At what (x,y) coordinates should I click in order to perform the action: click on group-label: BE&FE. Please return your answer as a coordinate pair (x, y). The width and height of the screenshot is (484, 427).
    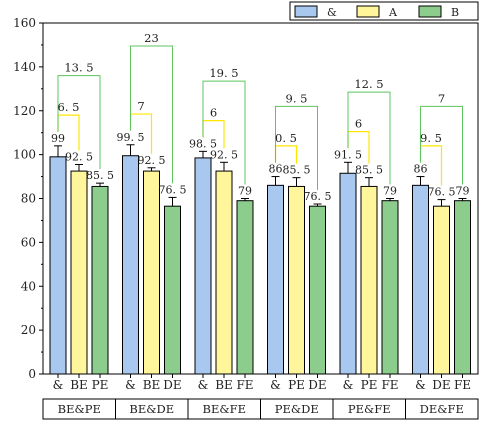
    Looking at the image, I should click on (224, 409).